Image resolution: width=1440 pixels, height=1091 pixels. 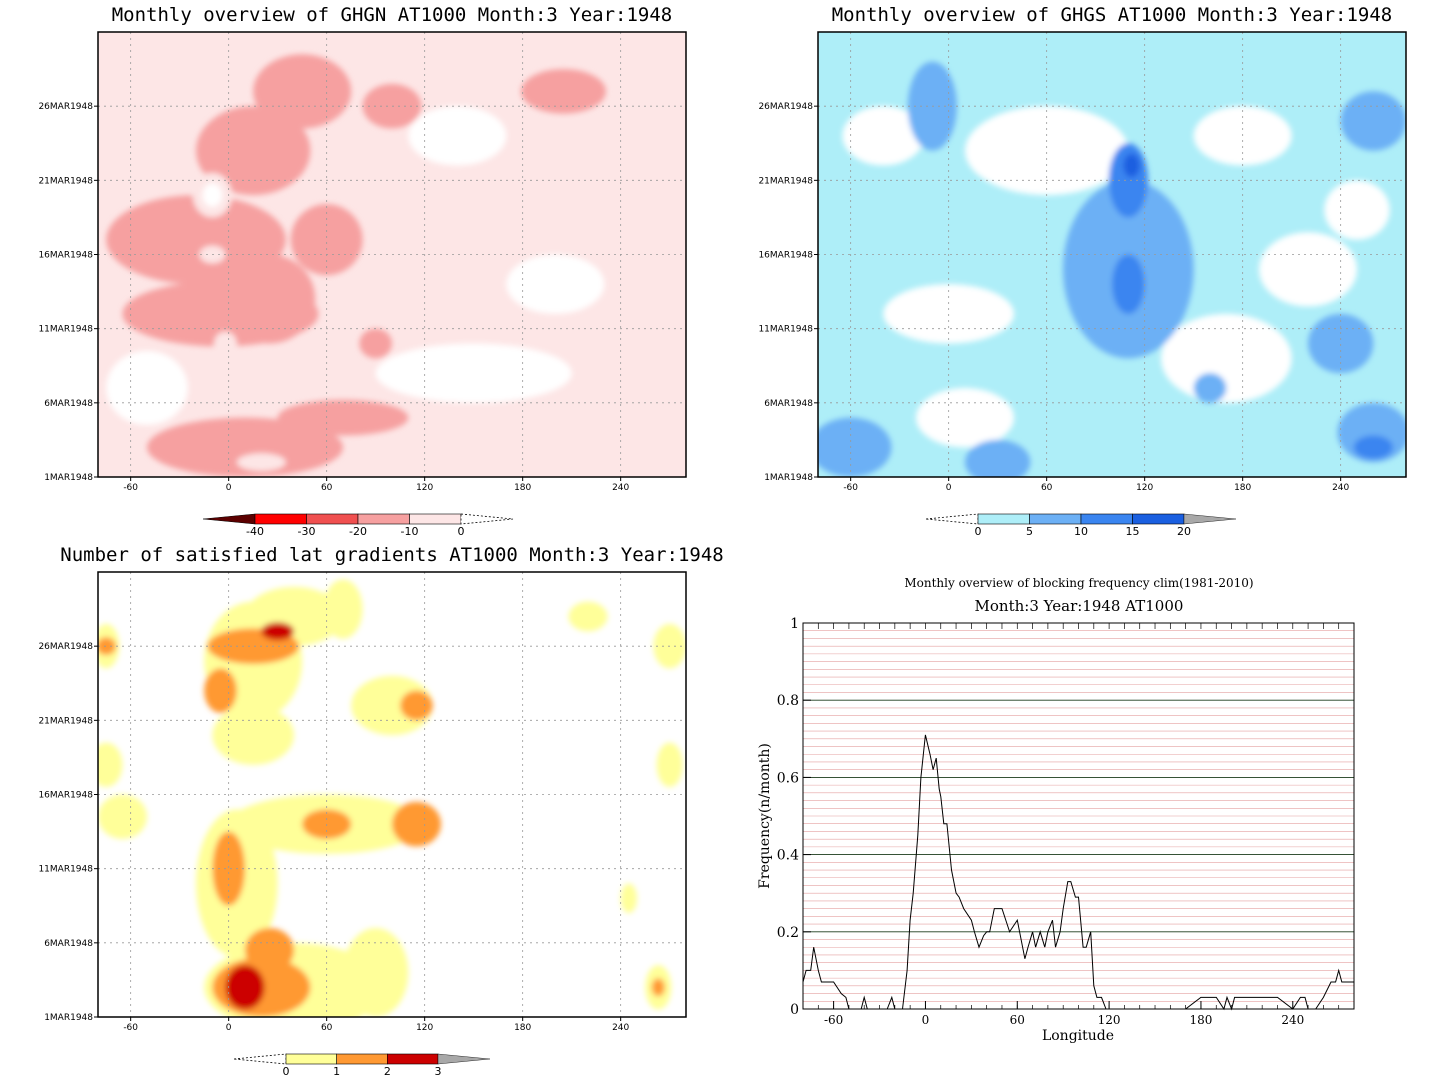 I want to click on y-tick-label: 0.4, so click(x=788, y=856).